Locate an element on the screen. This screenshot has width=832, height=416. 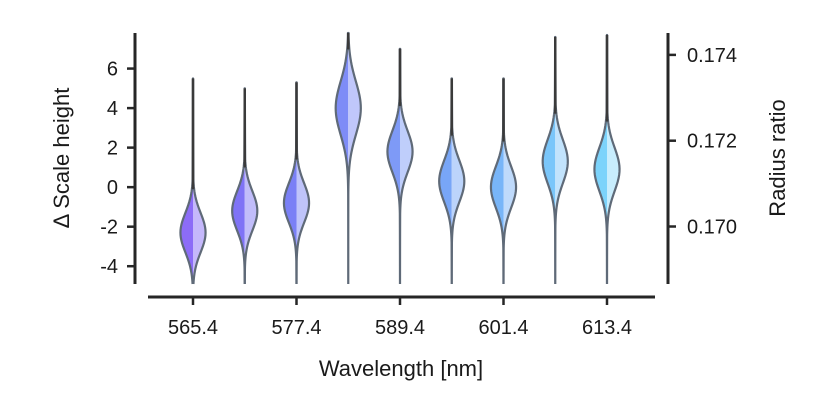
x-tick-label: 601.4 is located at coordinates (503, 328).